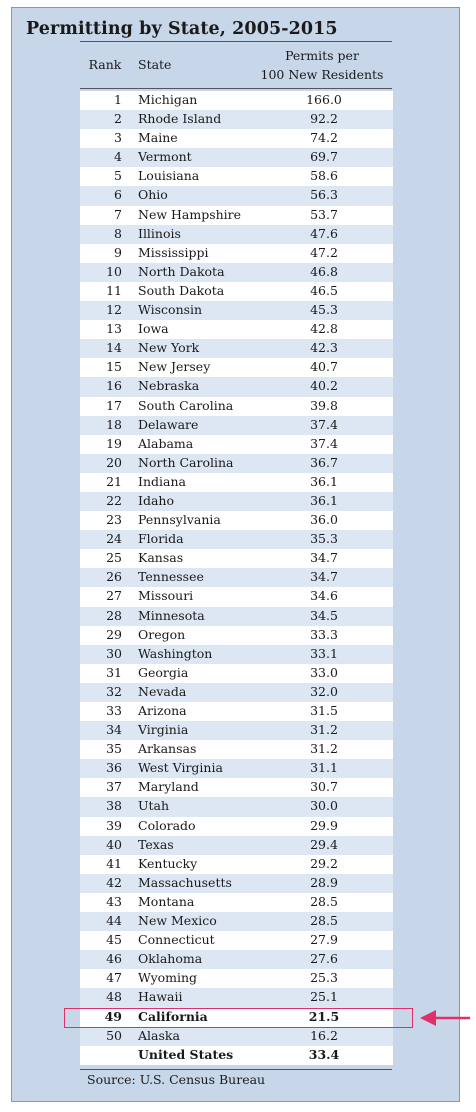 This screenshot has height=1112, width=476. What do you see at coordinates (236, 712) in the screenshot?
I see `table-row: 33 Arizona 31.5` at bounding box center [236, 712].